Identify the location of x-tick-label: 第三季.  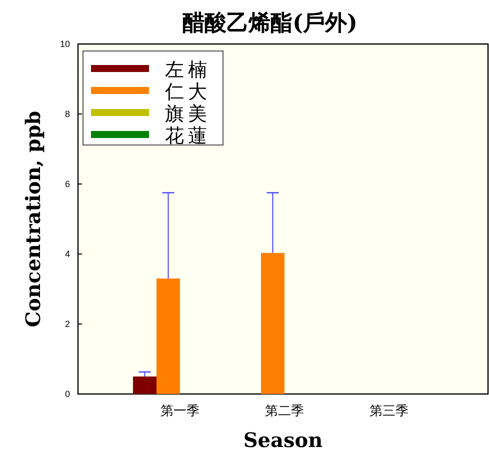
(389, 411).